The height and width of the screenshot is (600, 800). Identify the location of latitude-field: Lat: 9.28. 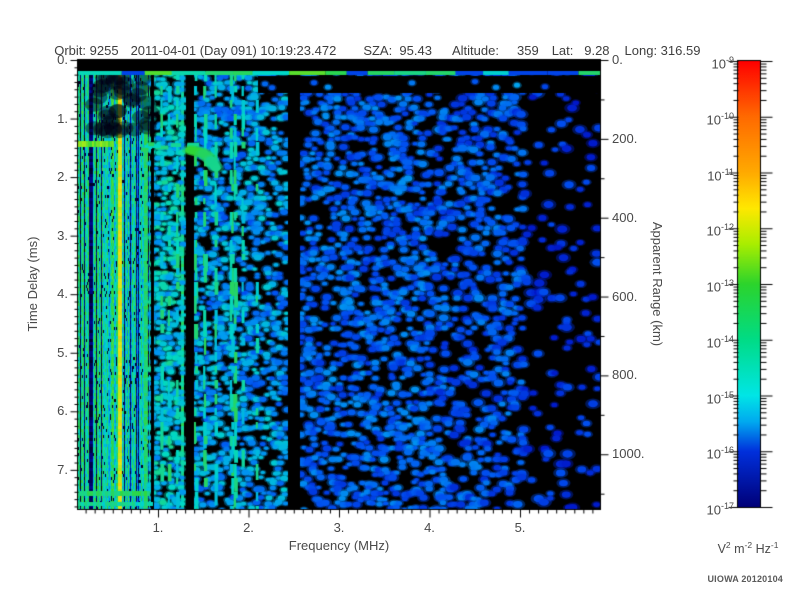
(580, 50).